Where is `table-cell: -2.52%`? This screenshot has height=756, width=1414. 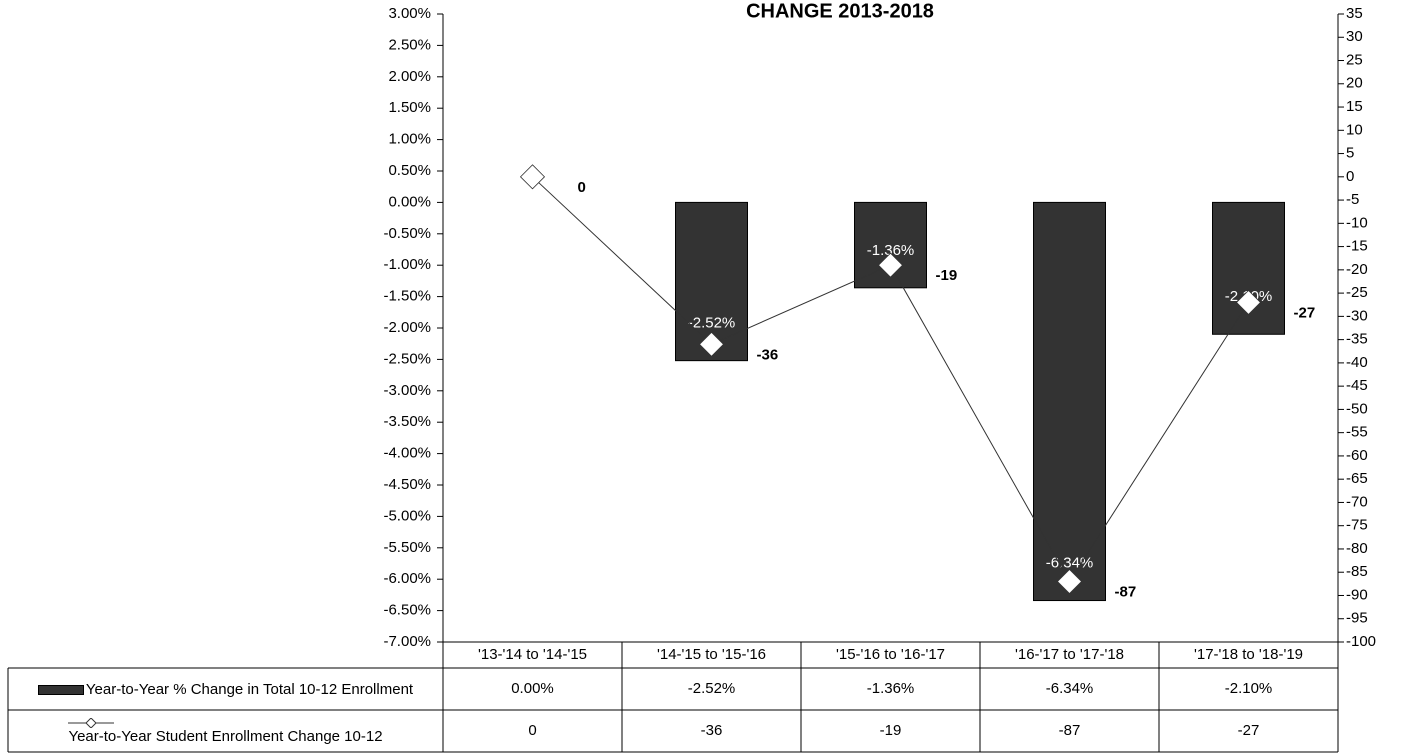
table-cell: -2.52% is located at coordinates (712, 688).